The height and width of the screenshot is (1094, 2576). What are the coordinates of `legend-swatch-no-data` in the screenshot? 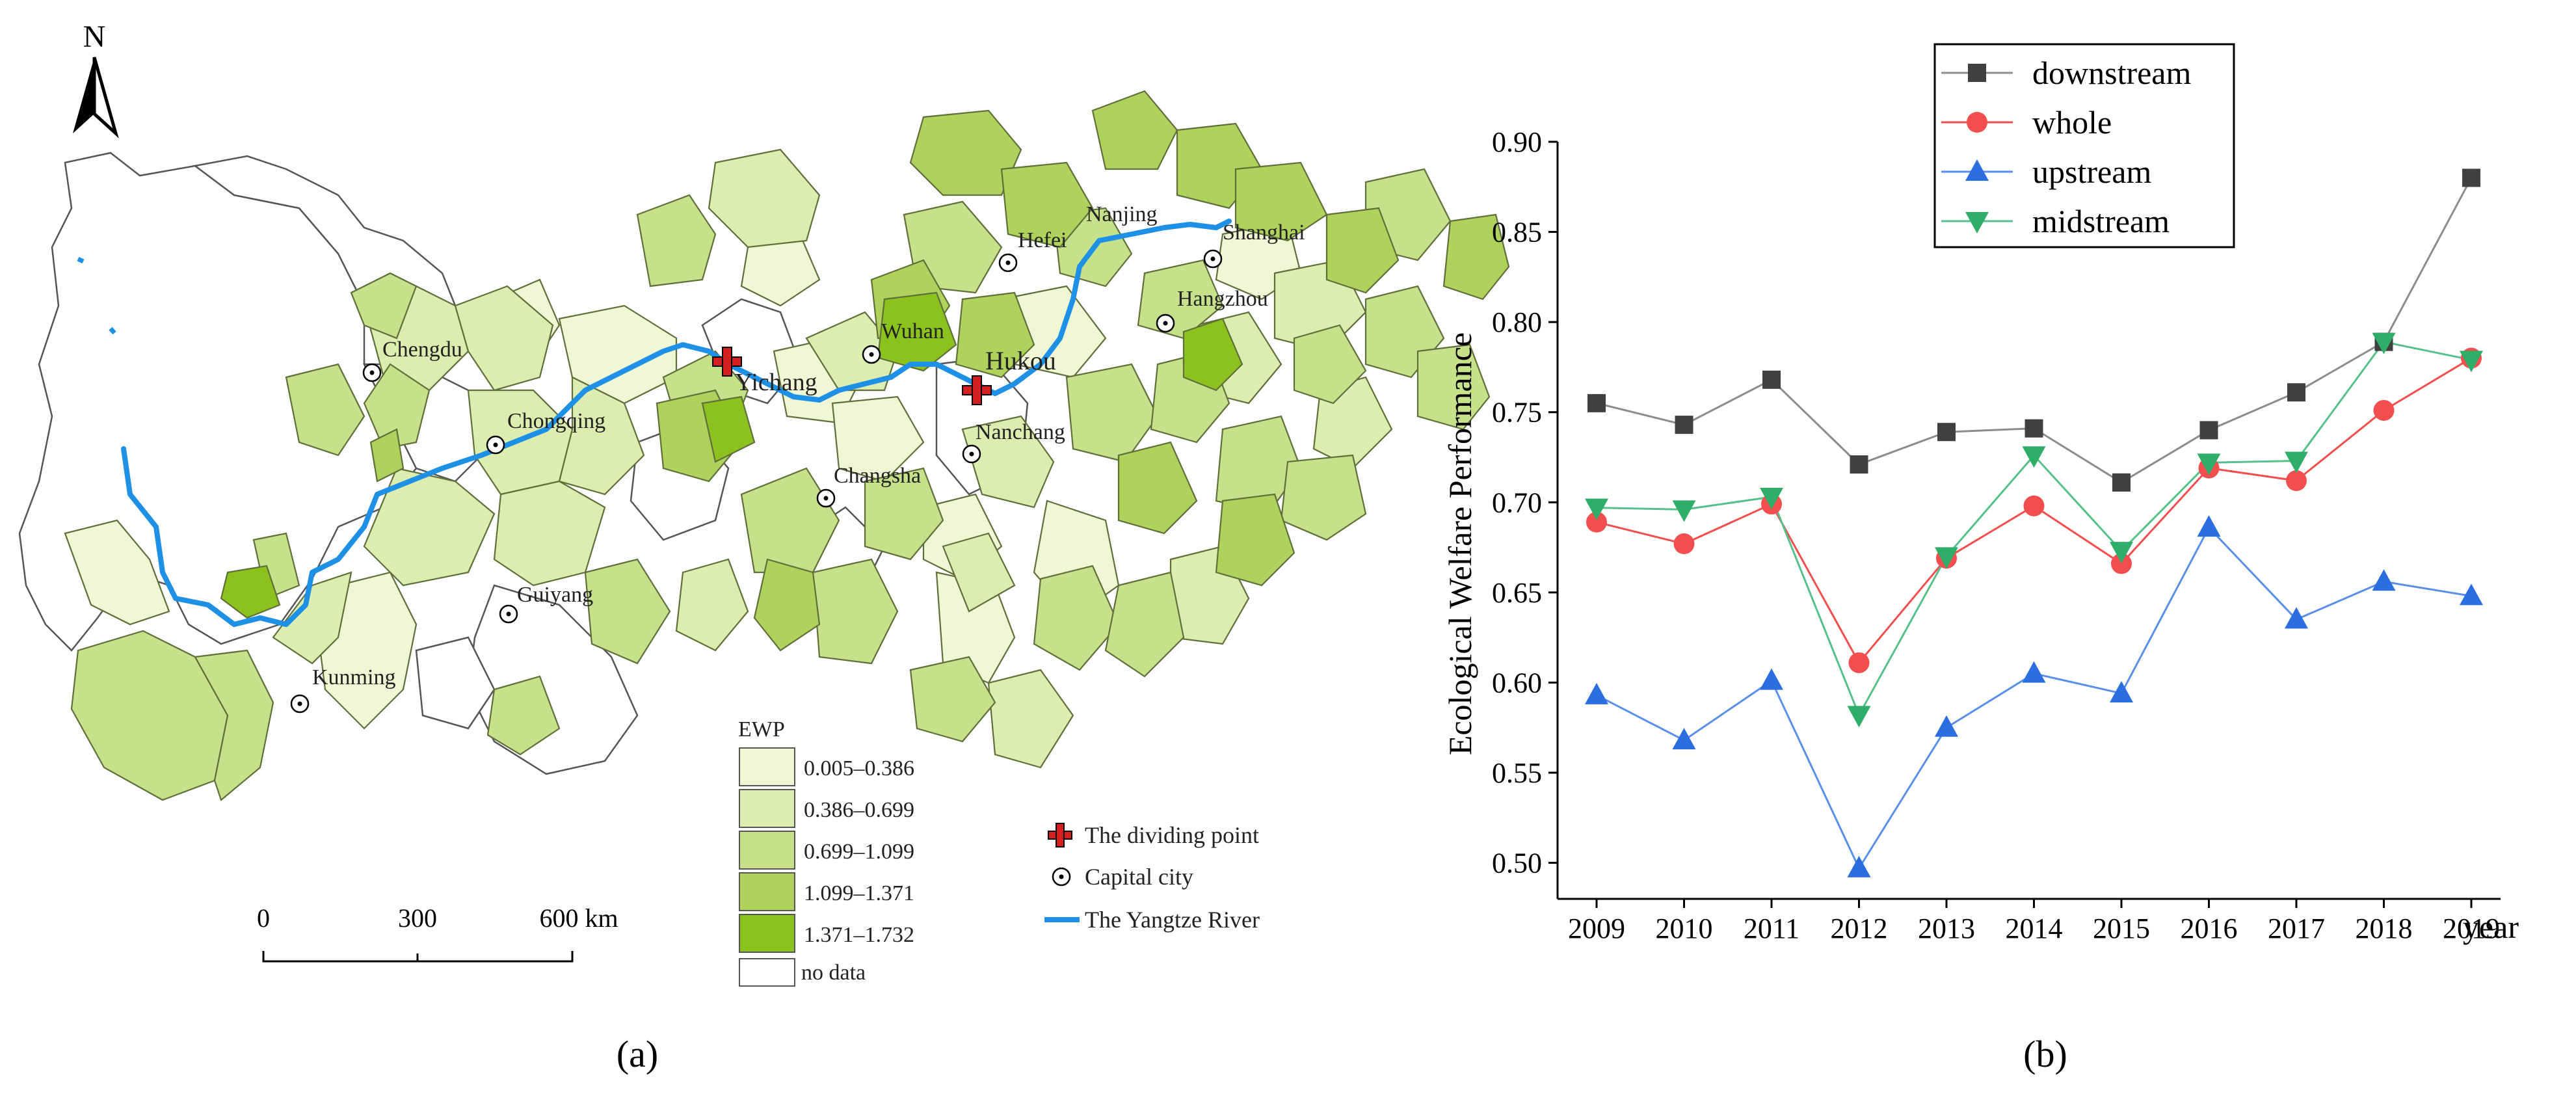 It's located at (767, 973).